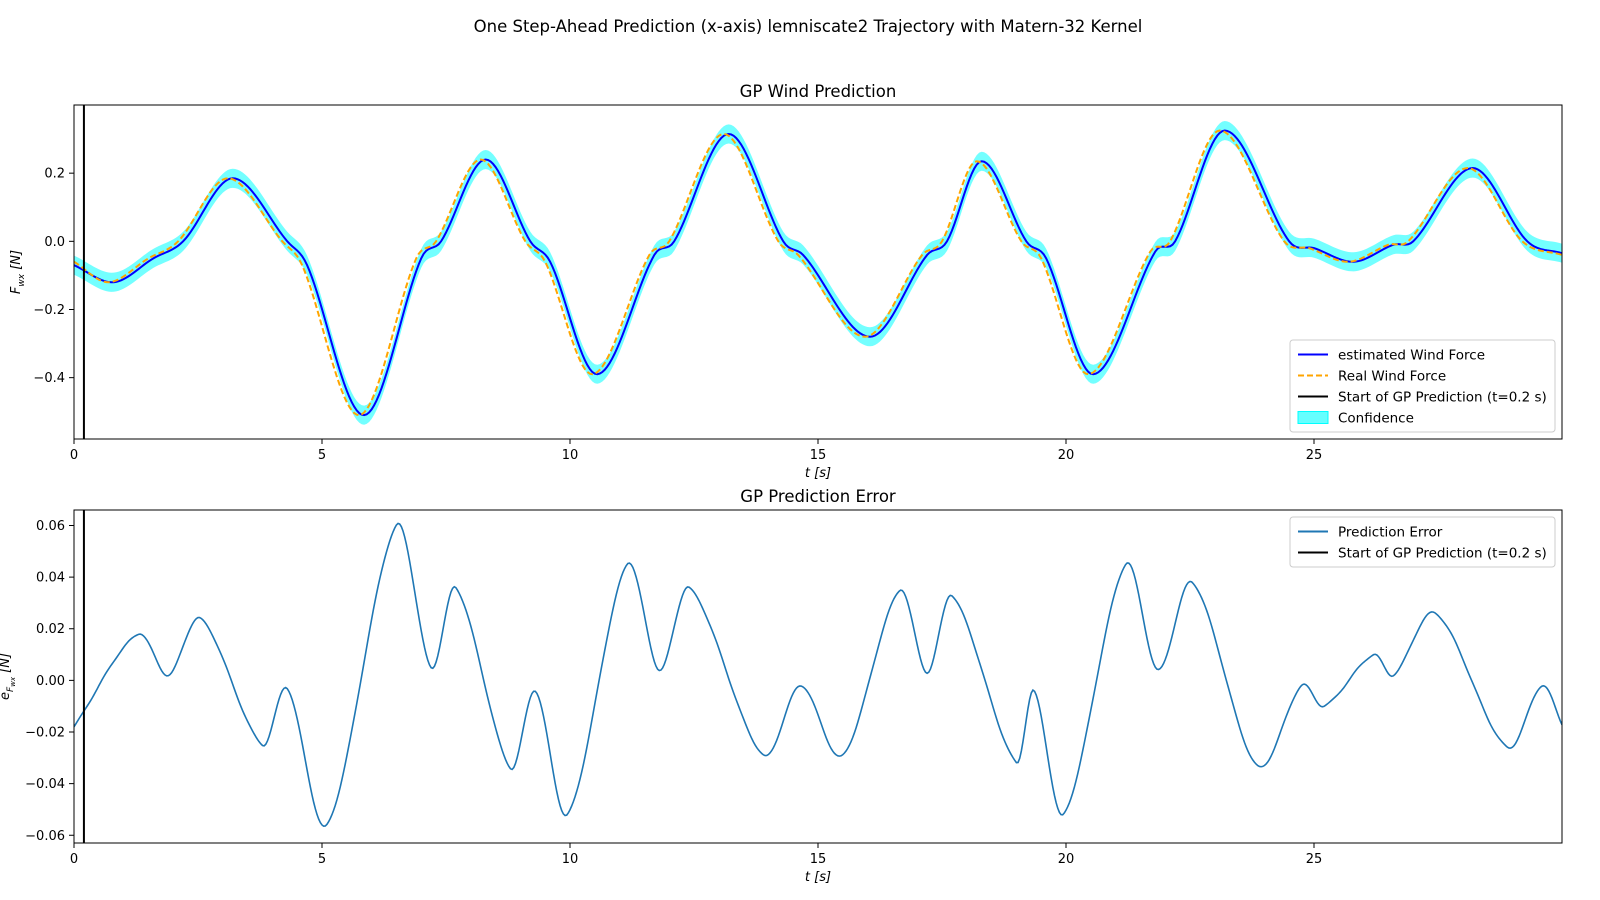  Describe the element at coordinates (22, 279) in the screenshot. I see `y-axis-label-sub: wx` at that location.